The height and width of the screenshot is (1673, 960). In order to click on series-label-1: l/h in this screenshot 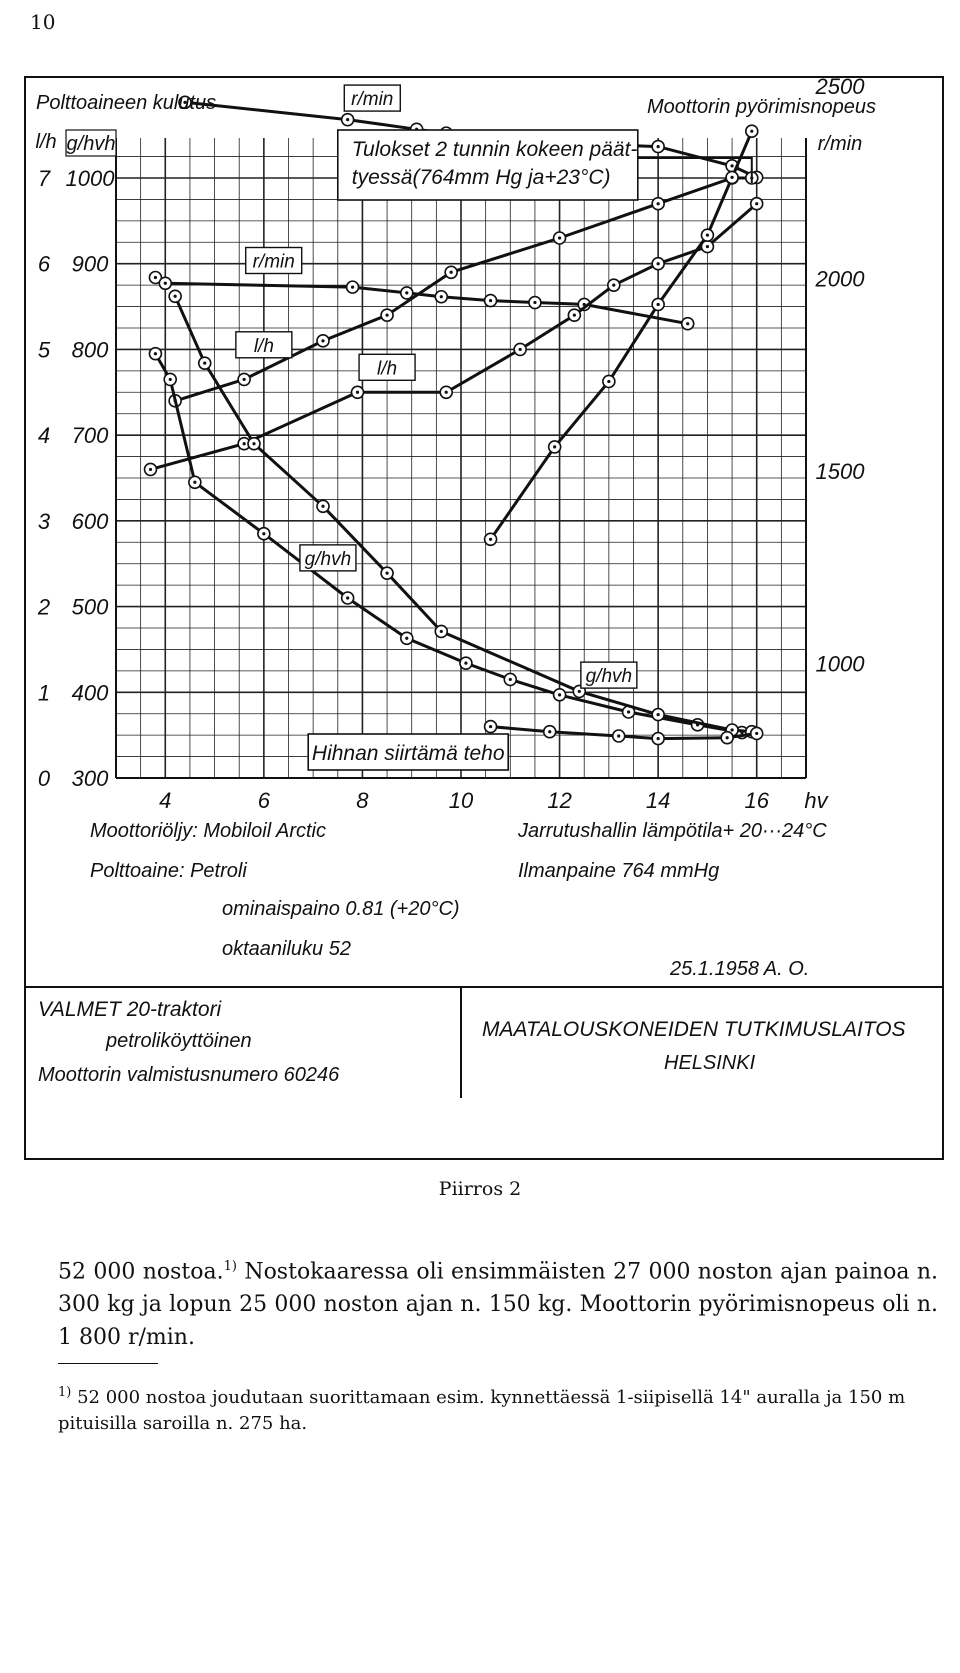, I will do `click(264, 346)`.